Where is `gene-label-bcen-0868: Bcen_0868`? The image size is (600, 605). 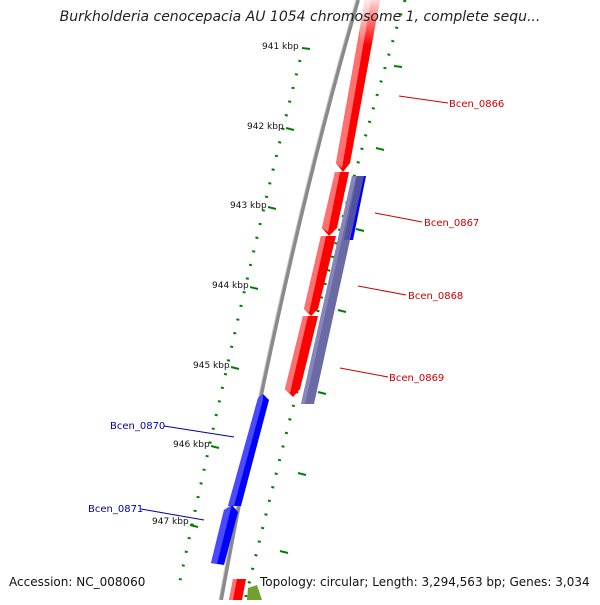 gene-label-bcen-0868: Bcen_0868 is located at coordinates (435, 296).